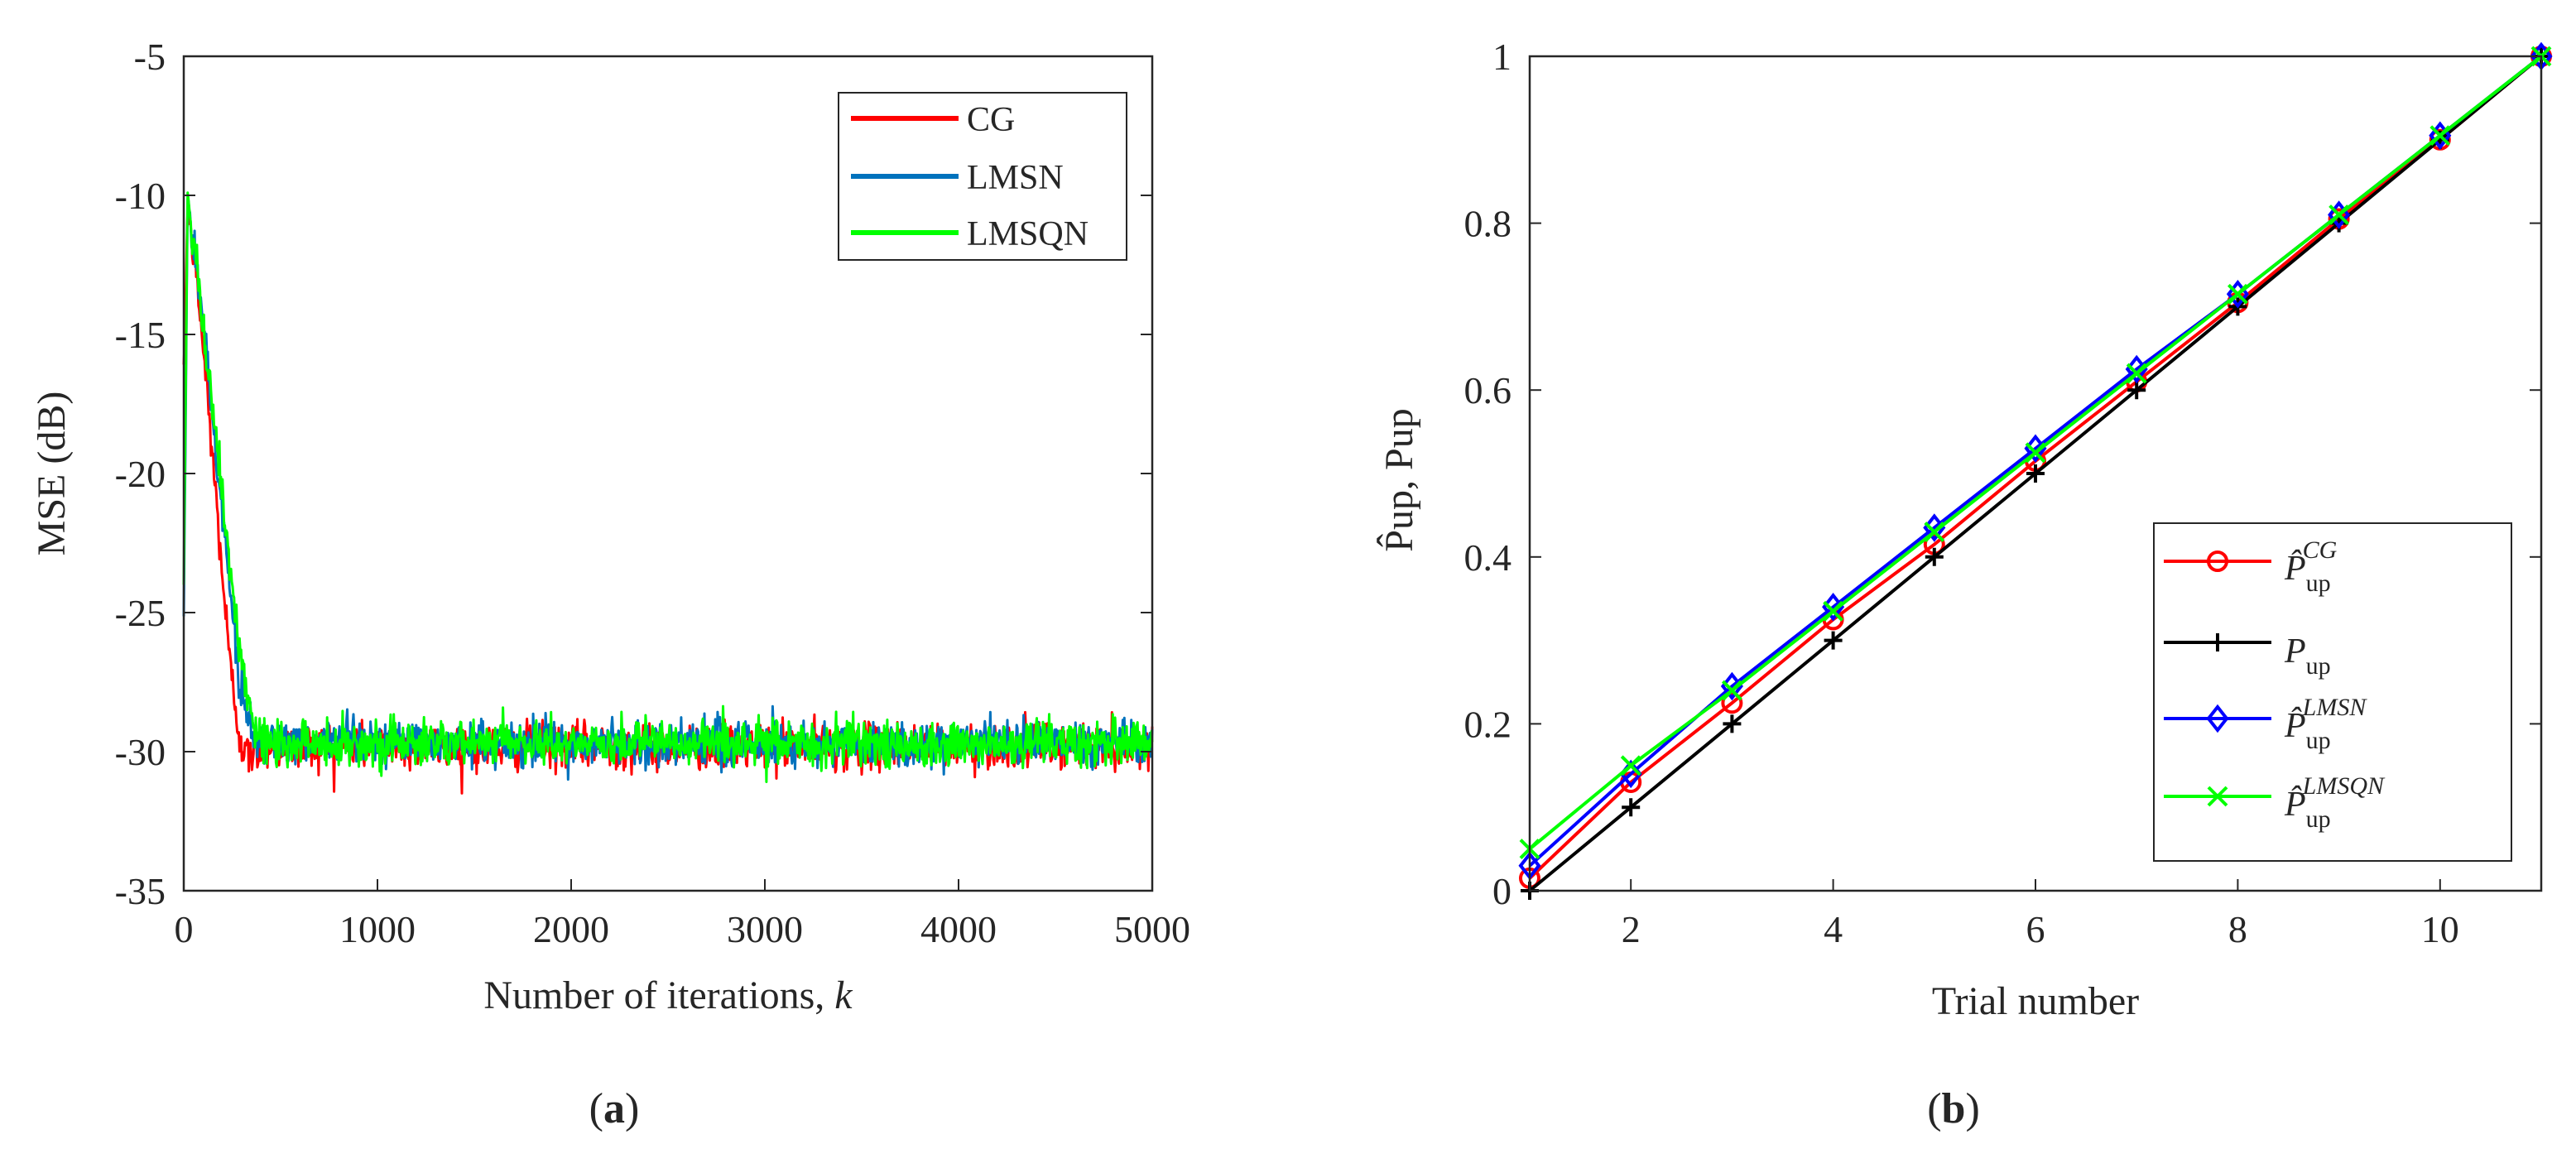 This screenshot has height=1149, width=2576. What do you see at coordinates (2325, 724) in the screenshot?
I see `legend-label-pup-lmsn: P̂up LMSN` at bounding box center [2325, 724].